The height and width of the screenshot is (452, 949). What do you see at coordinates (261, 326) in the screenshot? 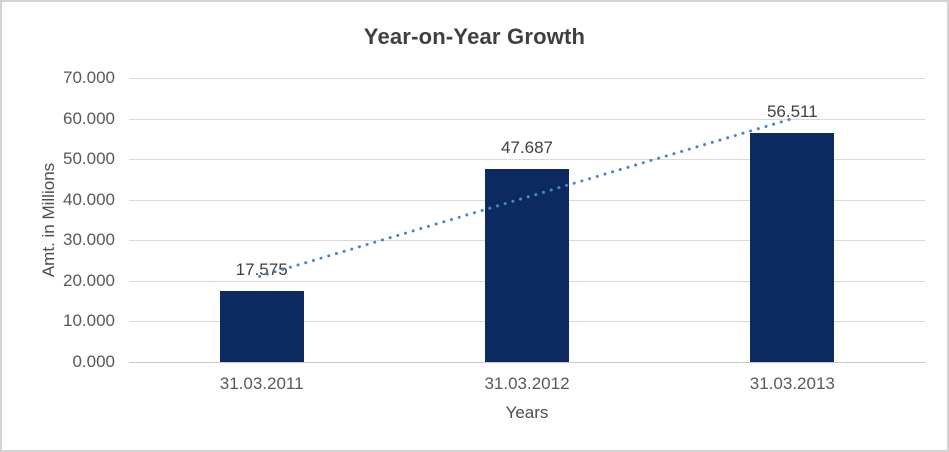
I see `bar-31.03.2011` at bounding box center [261, 326].